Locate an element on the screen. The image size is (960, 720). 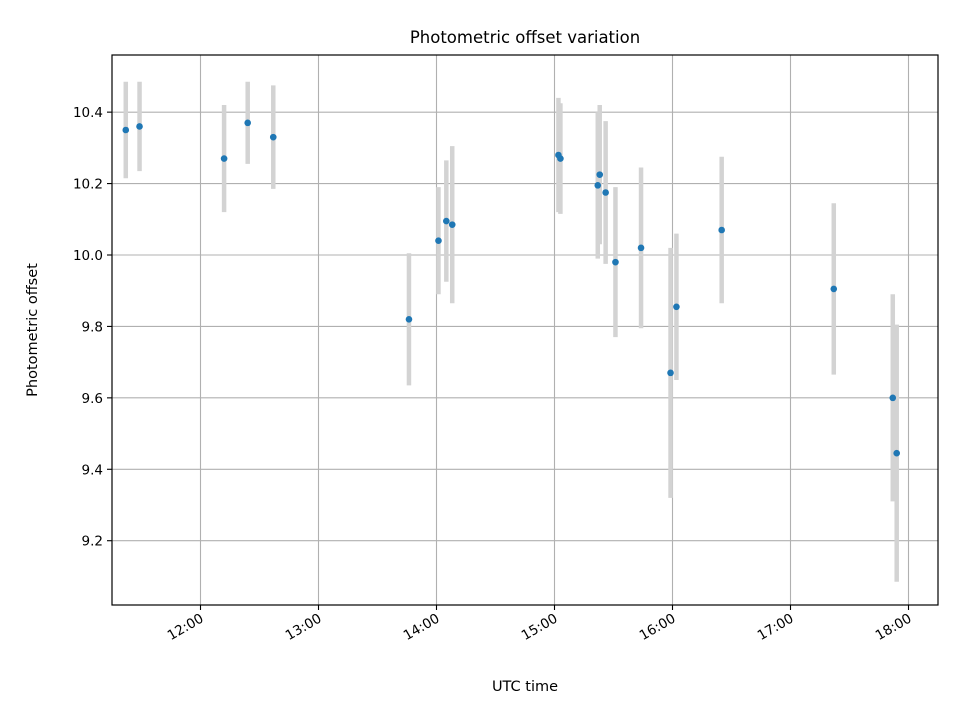
y-tick-label: 9.6 is located at coordinates (92, 399).